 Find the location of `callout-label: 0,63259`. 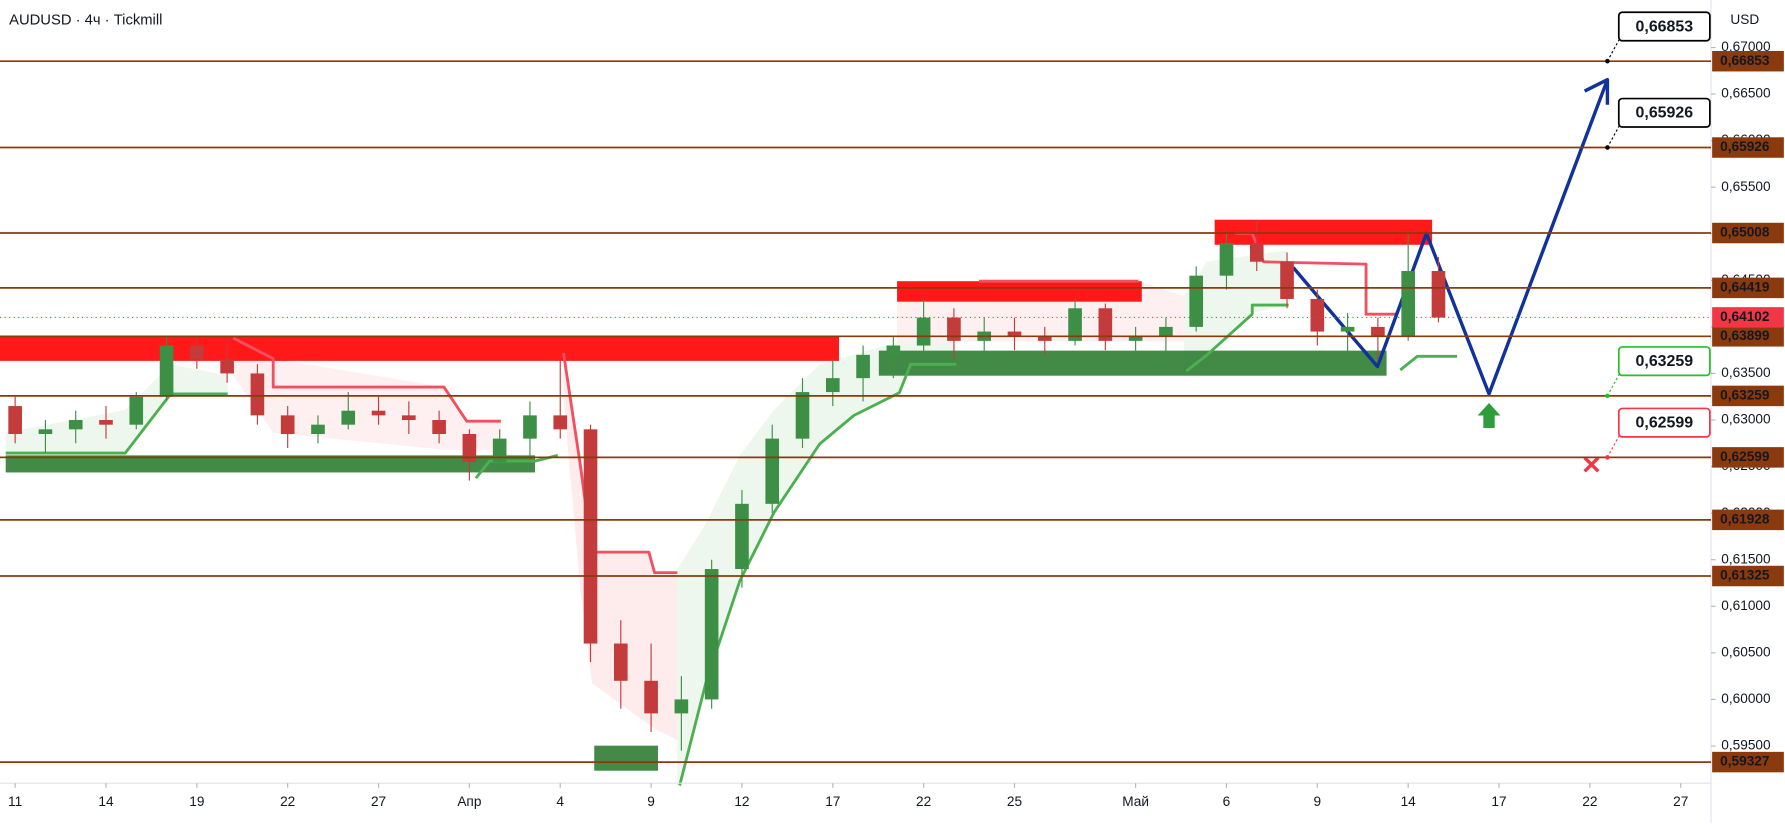

callout-label: 0,63259 is located at coordinates (1665, 361).